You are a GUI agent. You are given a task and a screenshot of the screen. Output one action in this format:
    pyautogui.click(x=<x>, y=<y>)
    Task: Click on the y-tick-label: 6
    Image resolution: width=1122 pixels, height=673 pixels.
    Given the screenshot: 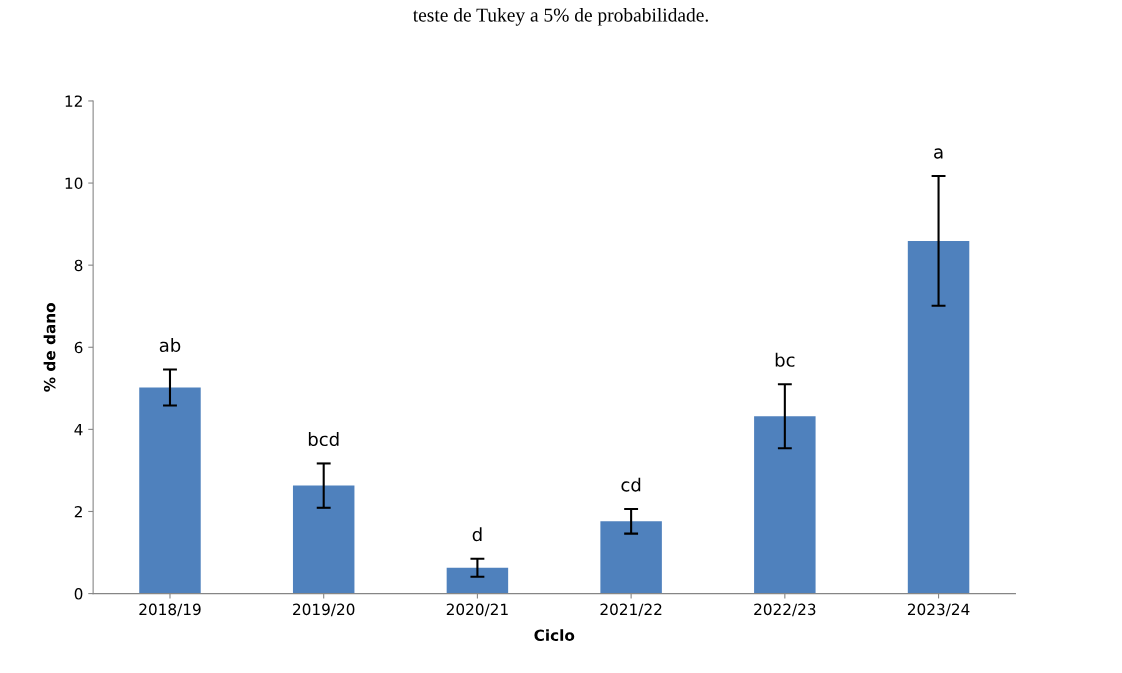 What is the action you would take?
    pyautogui.click(x=78, y=347)
    